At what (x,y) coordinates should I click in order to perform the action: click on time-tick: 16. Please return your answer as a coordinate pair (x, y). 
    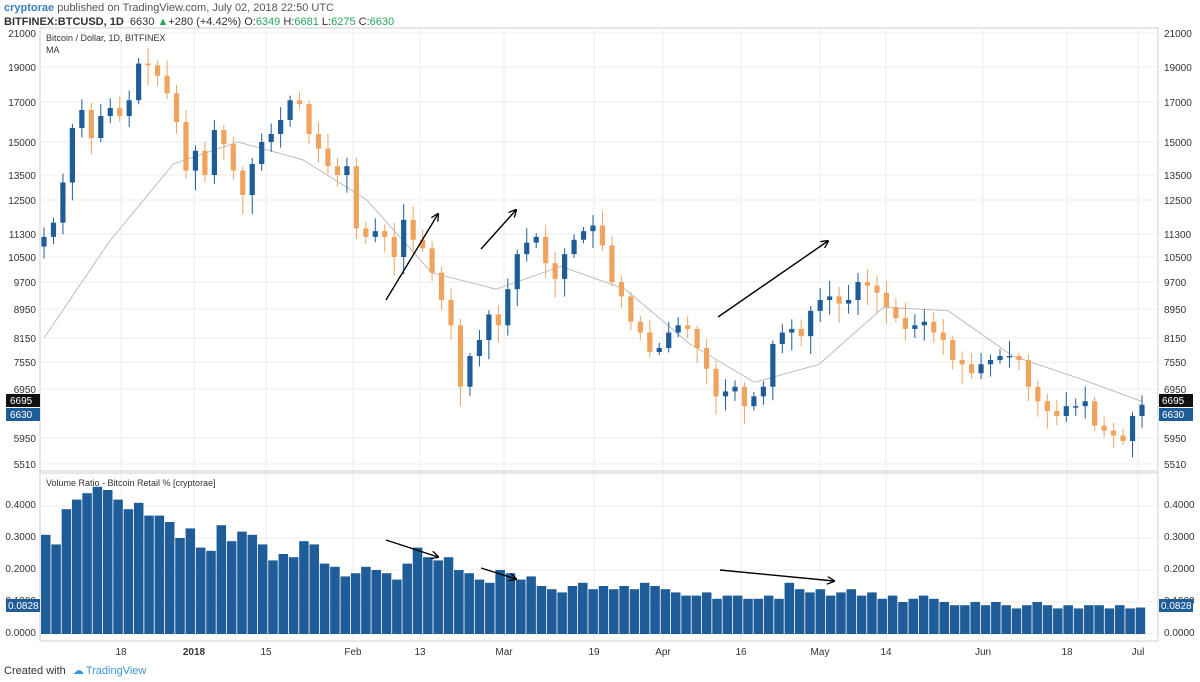
    Looking at the image, I should click on (741, 652).